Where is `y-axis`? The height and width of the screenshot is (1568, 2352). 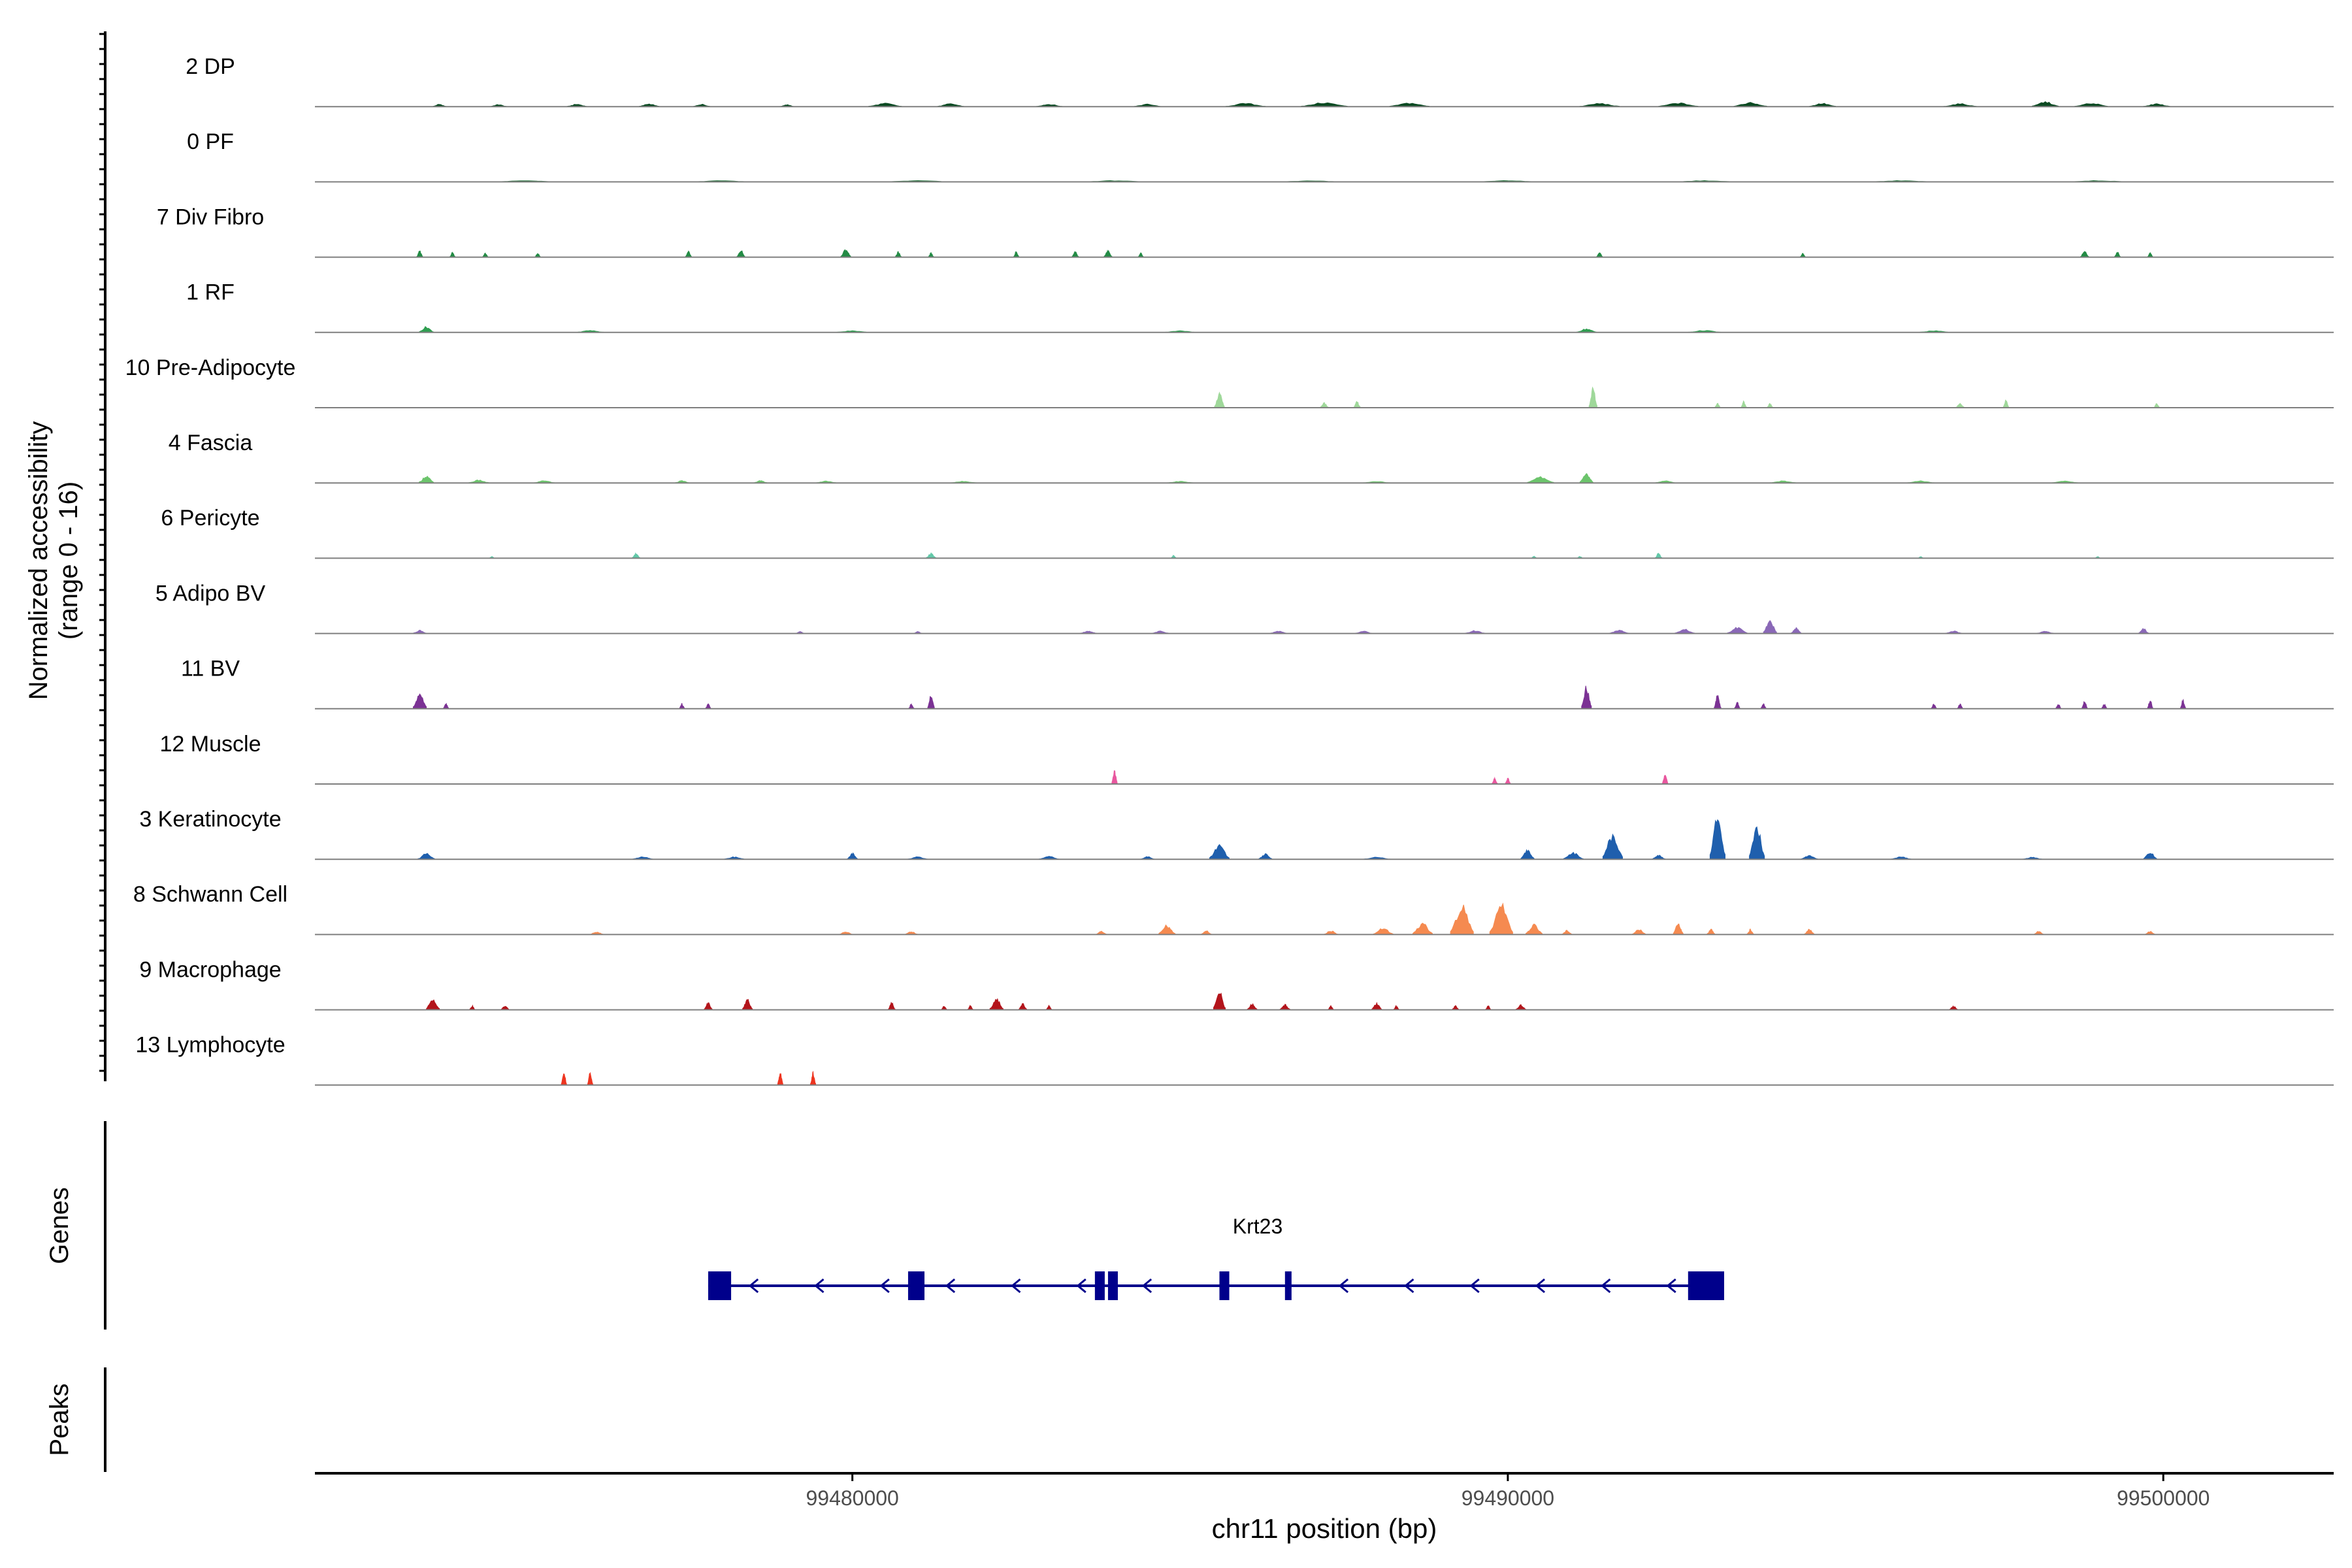 y-axis is located at coordinates (102, 556).